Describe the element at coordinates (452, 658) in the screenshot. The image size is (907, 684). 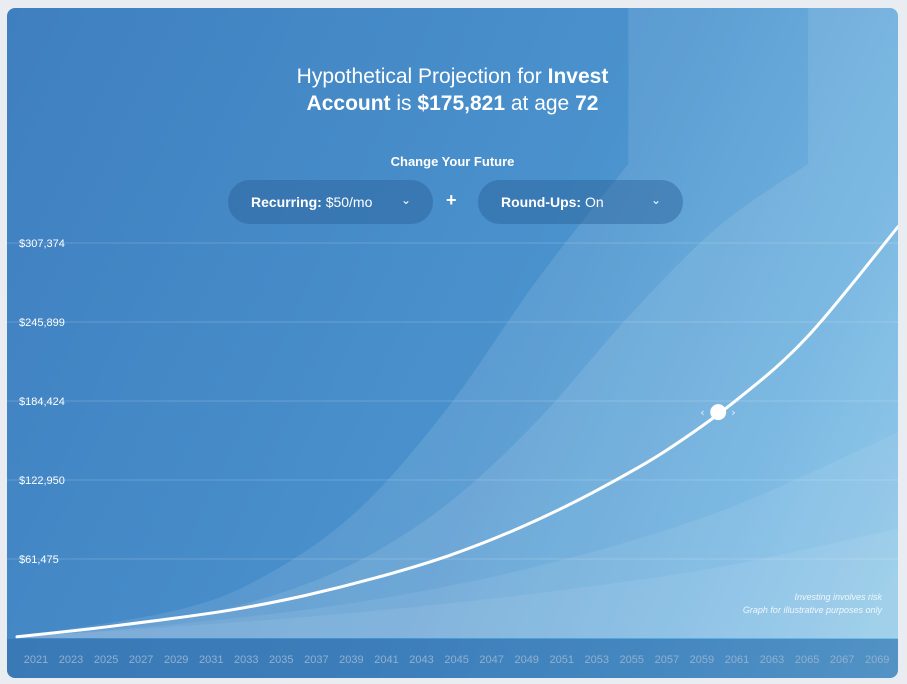
I see `x-axis-bar` at that location.